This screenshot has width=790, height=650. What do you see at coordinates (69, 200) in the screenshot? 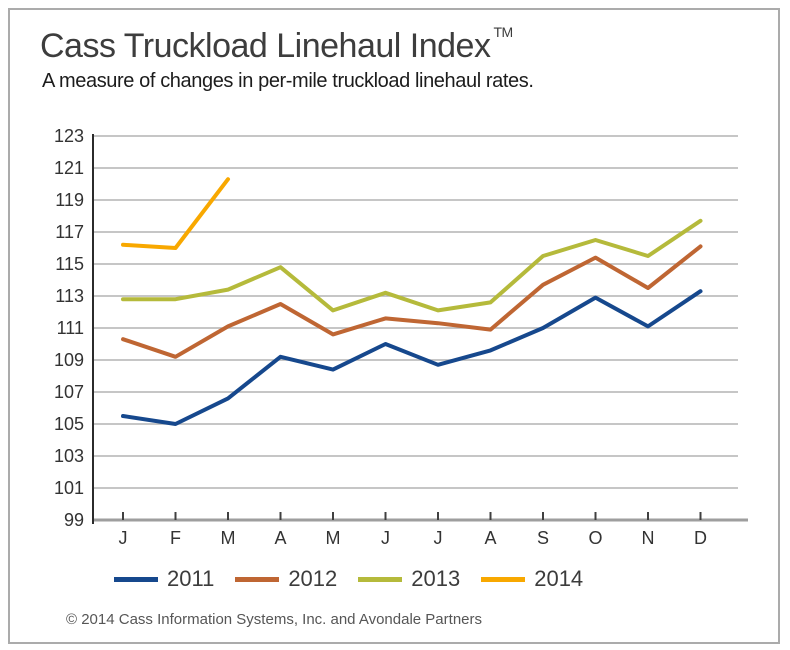
I see `y-axis-tick-label: 119` at bounding box center [69, 200].